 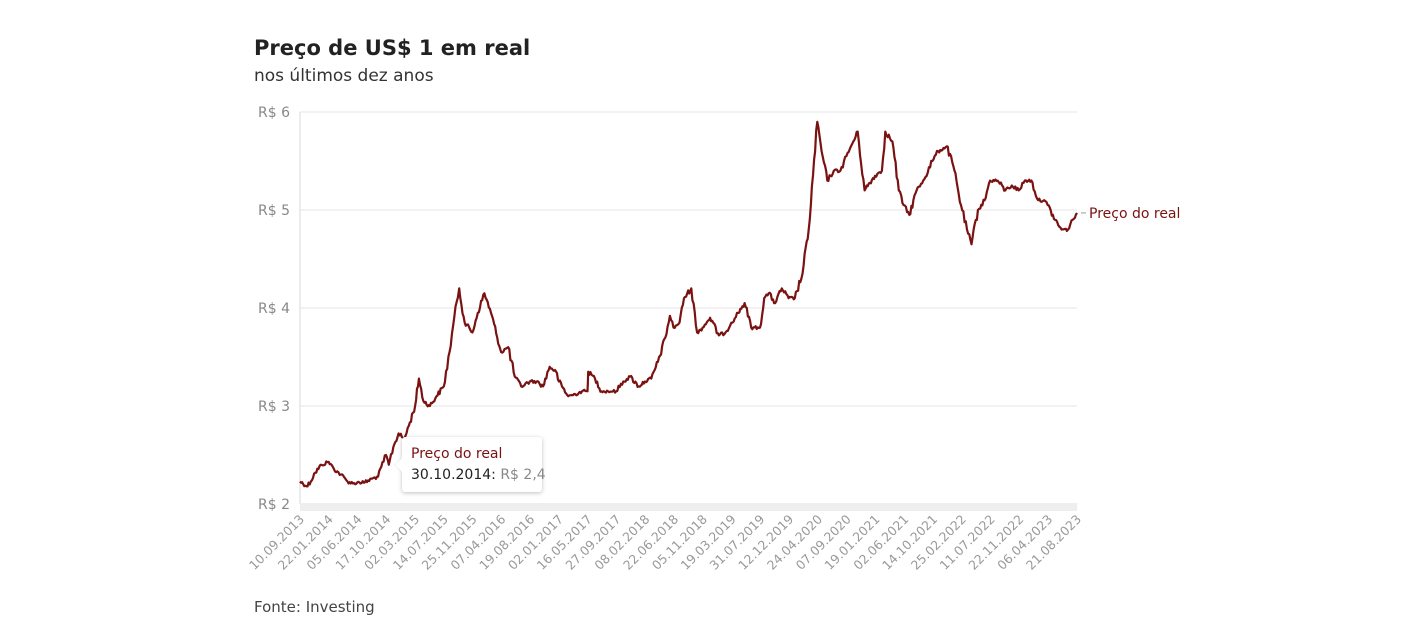 I want to click on tooltip-value: R$ 2,4, so click(x=523, y=475).